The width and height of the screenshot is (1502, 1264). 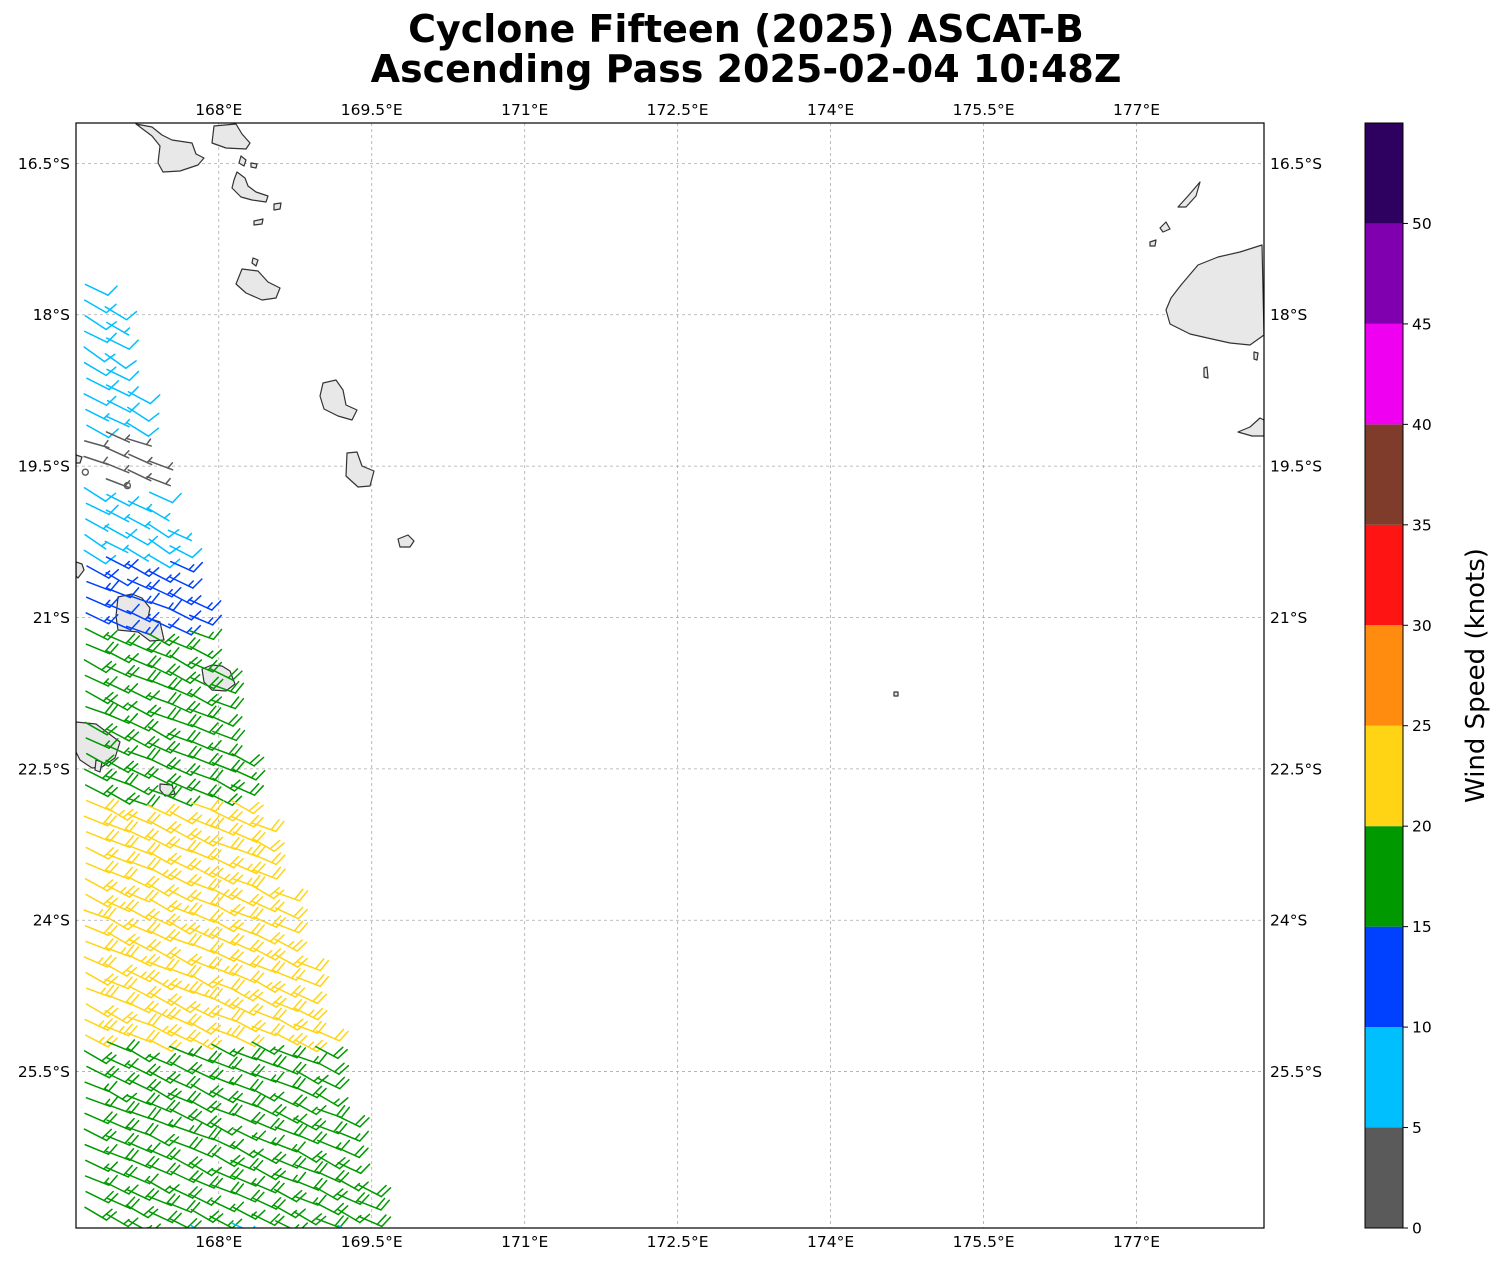 I want to click on map-title-line1: Cyclone Fifteen (2025) ASCAT-B, so click(x=746, y=29).